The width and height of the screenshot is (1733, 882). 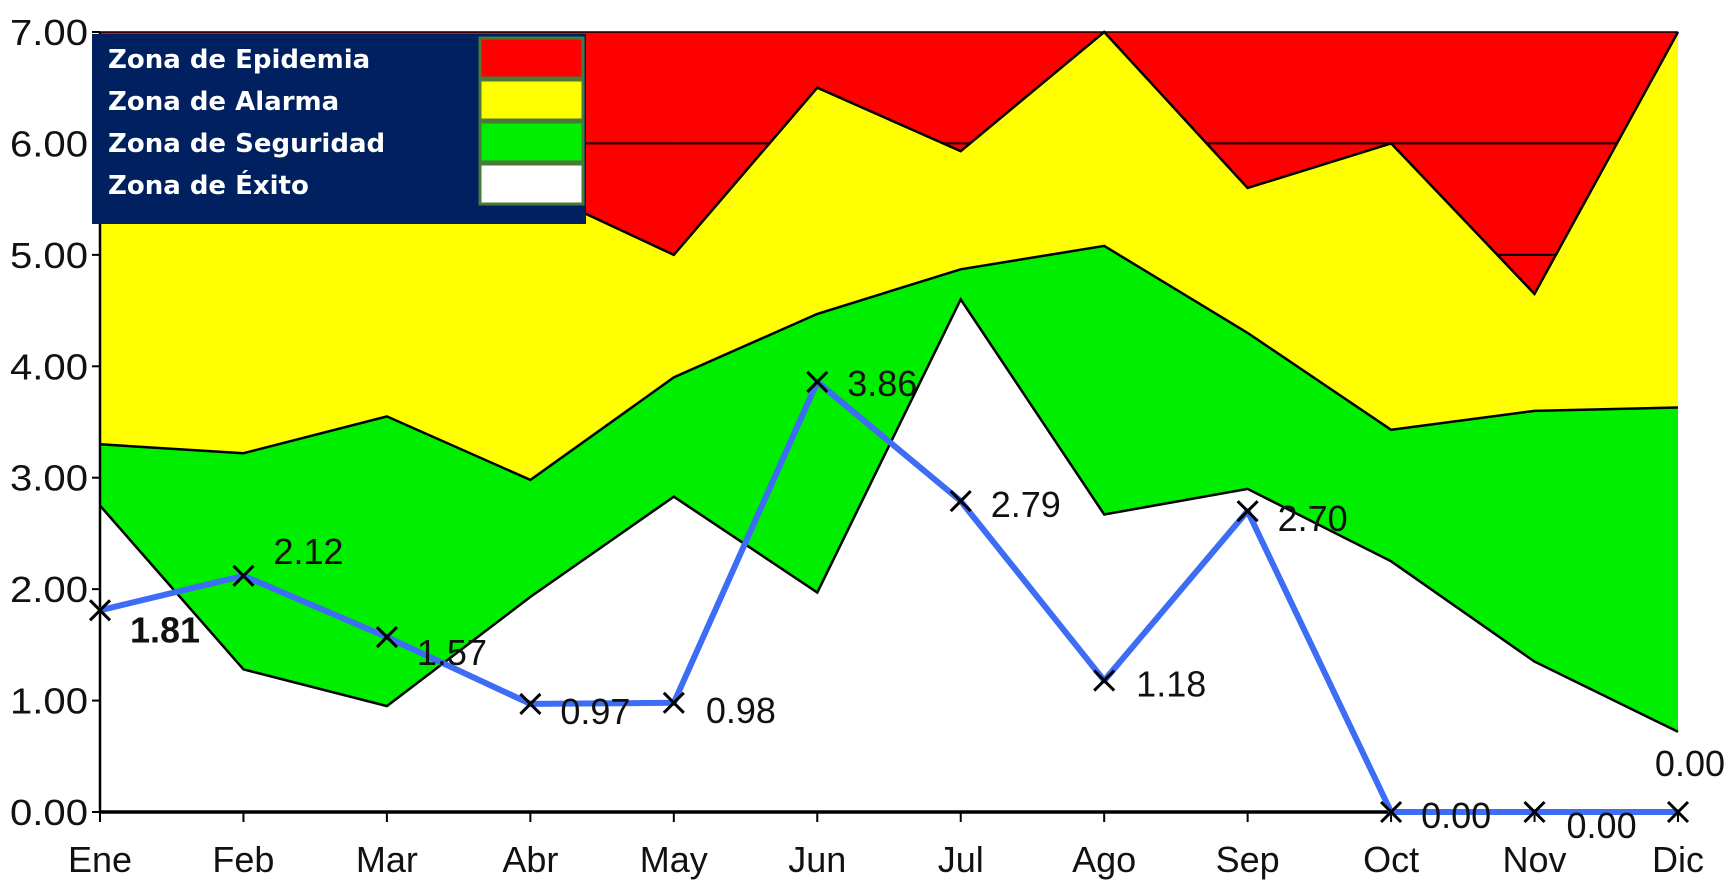 I want to click on series-point-abr, so click(x=530, y=703).